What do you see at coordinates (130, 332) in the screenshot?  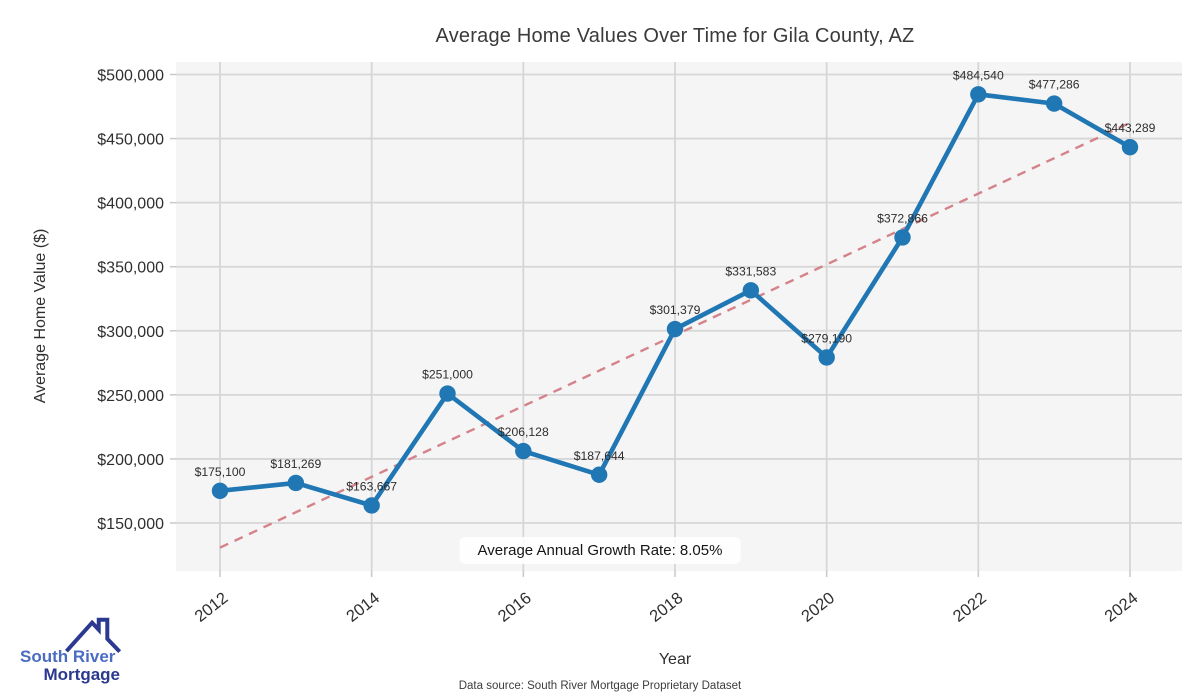 I see `y-tick-label: $300,000` at bounding box center [130, 332].